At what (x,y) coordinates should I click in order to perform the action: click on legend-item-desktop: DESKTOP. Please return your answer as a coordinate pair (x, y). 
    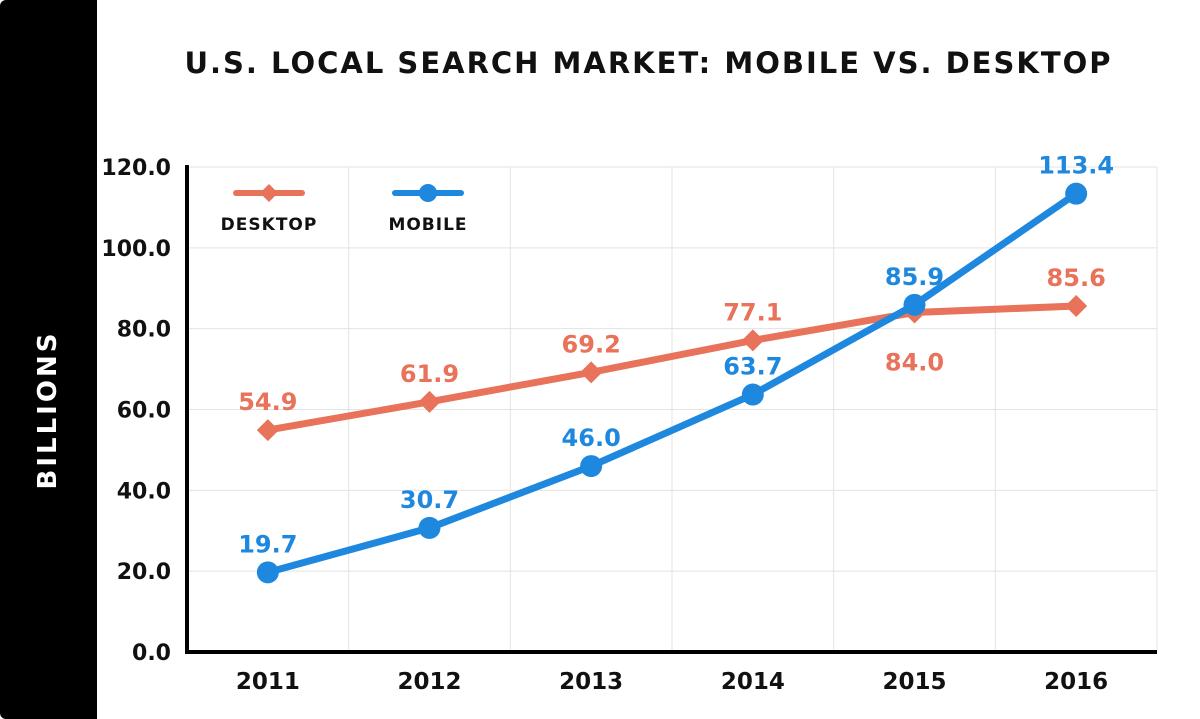
    Looking at the image, I should click on (269, 209).